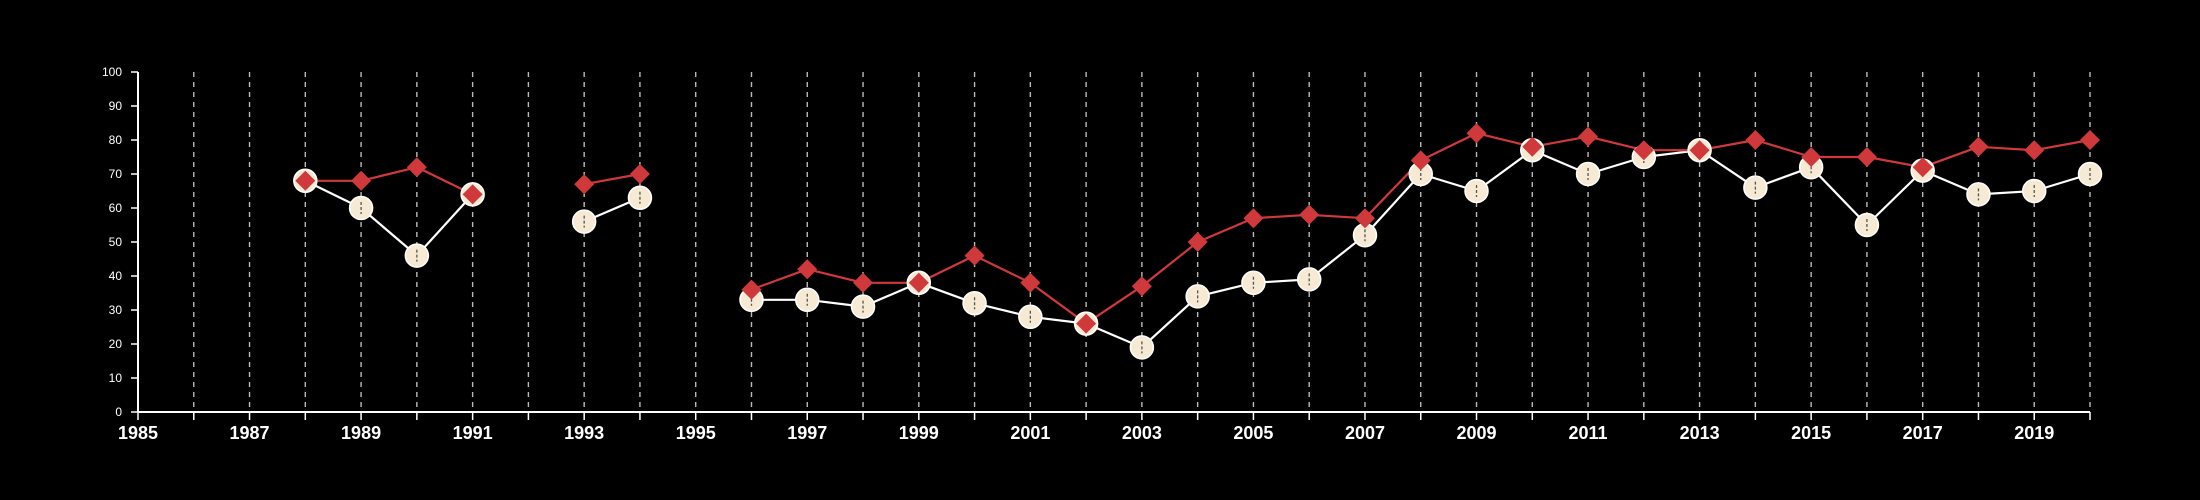  What do you see at coordinates (1811, 157) in the screenshot?
I see `diamond-point-2015` at bounding box center [1811, 157].